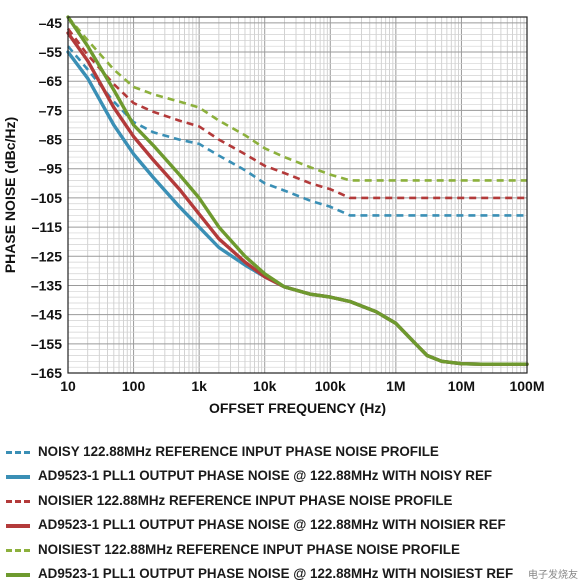 This screenshot has width=582, height=586. What do you see at coordinates (46, 315) in the screenshot?
I see `y-tick-label: –145` at bounding box center [46, 315].